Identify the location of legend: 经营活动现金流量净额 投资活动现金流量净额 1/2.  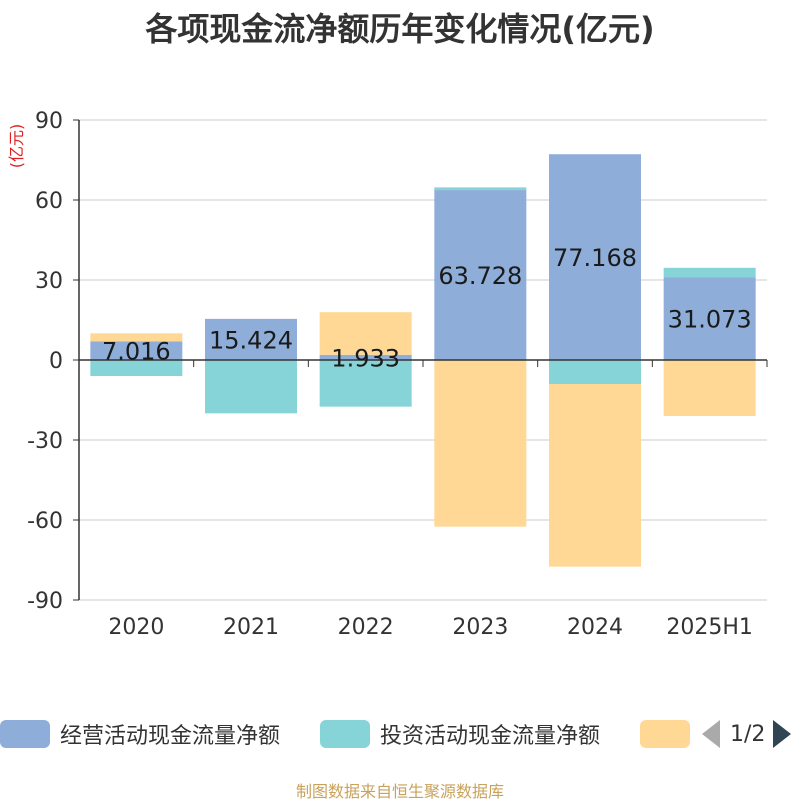
(400, 734).